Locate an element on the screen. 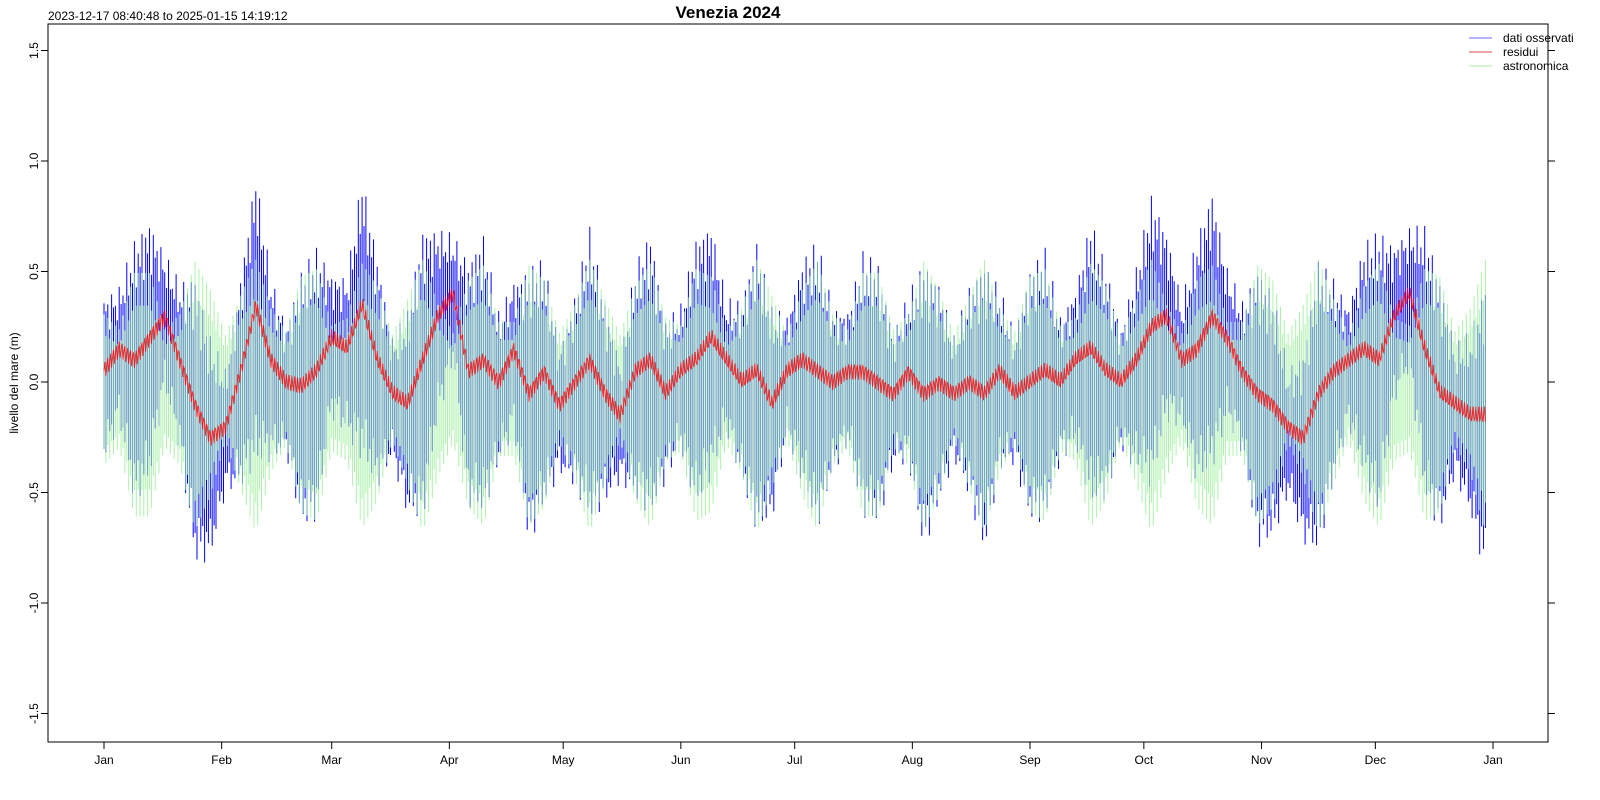 This screenshot has height=800, width=1600. legend: dati osservati residui astronomica is located at coordinates (1521, 52).